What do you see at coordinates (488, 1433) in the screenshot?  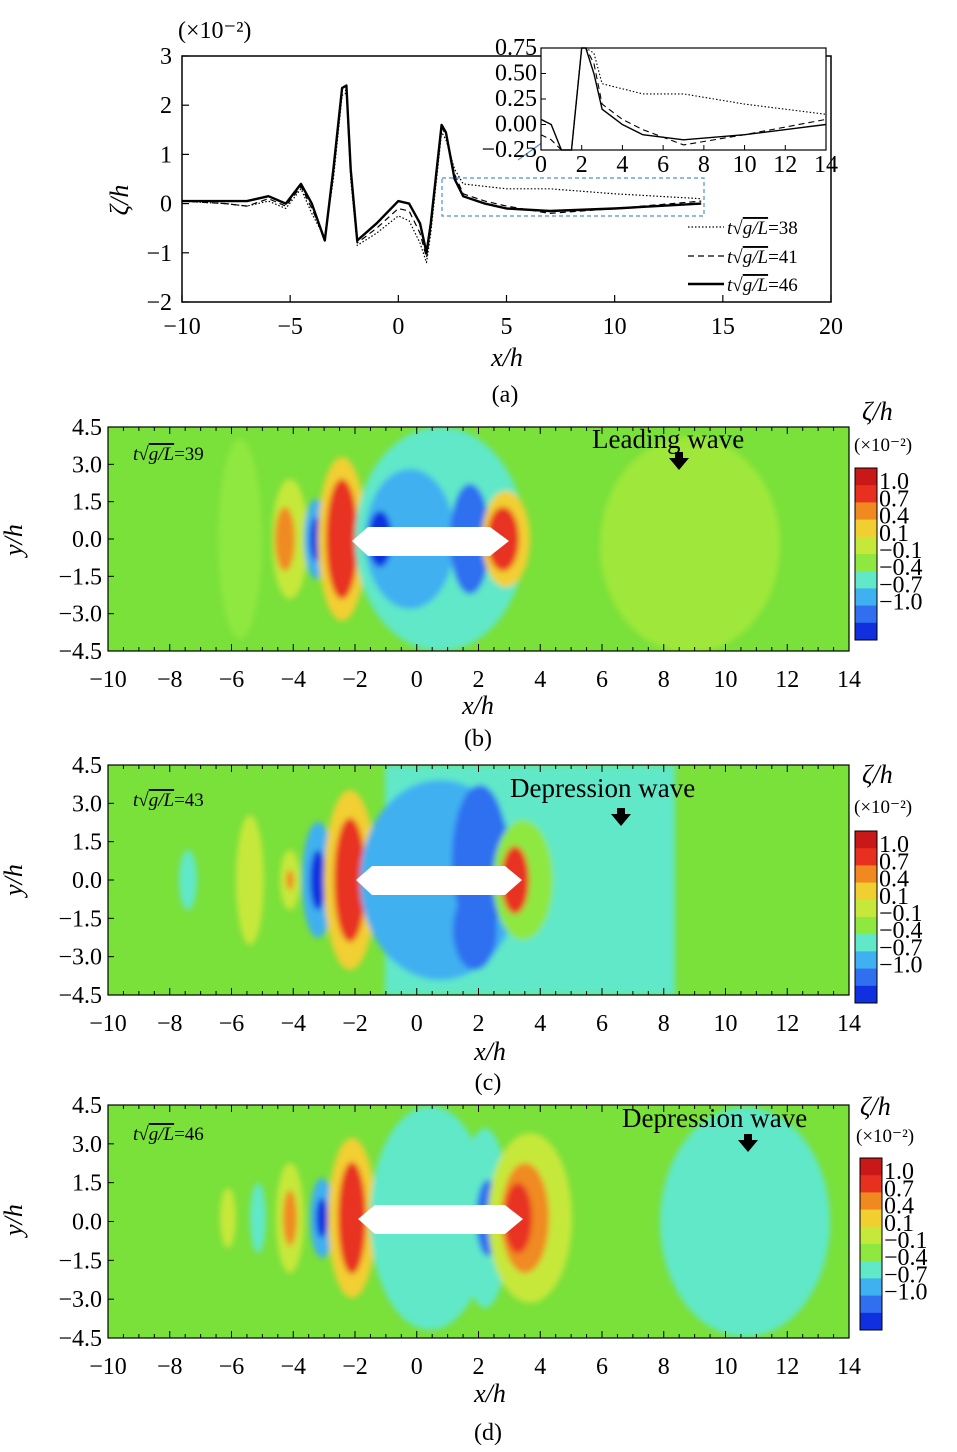 I see `panel-d-caption: (d)` at bounding box center [488, 1433].